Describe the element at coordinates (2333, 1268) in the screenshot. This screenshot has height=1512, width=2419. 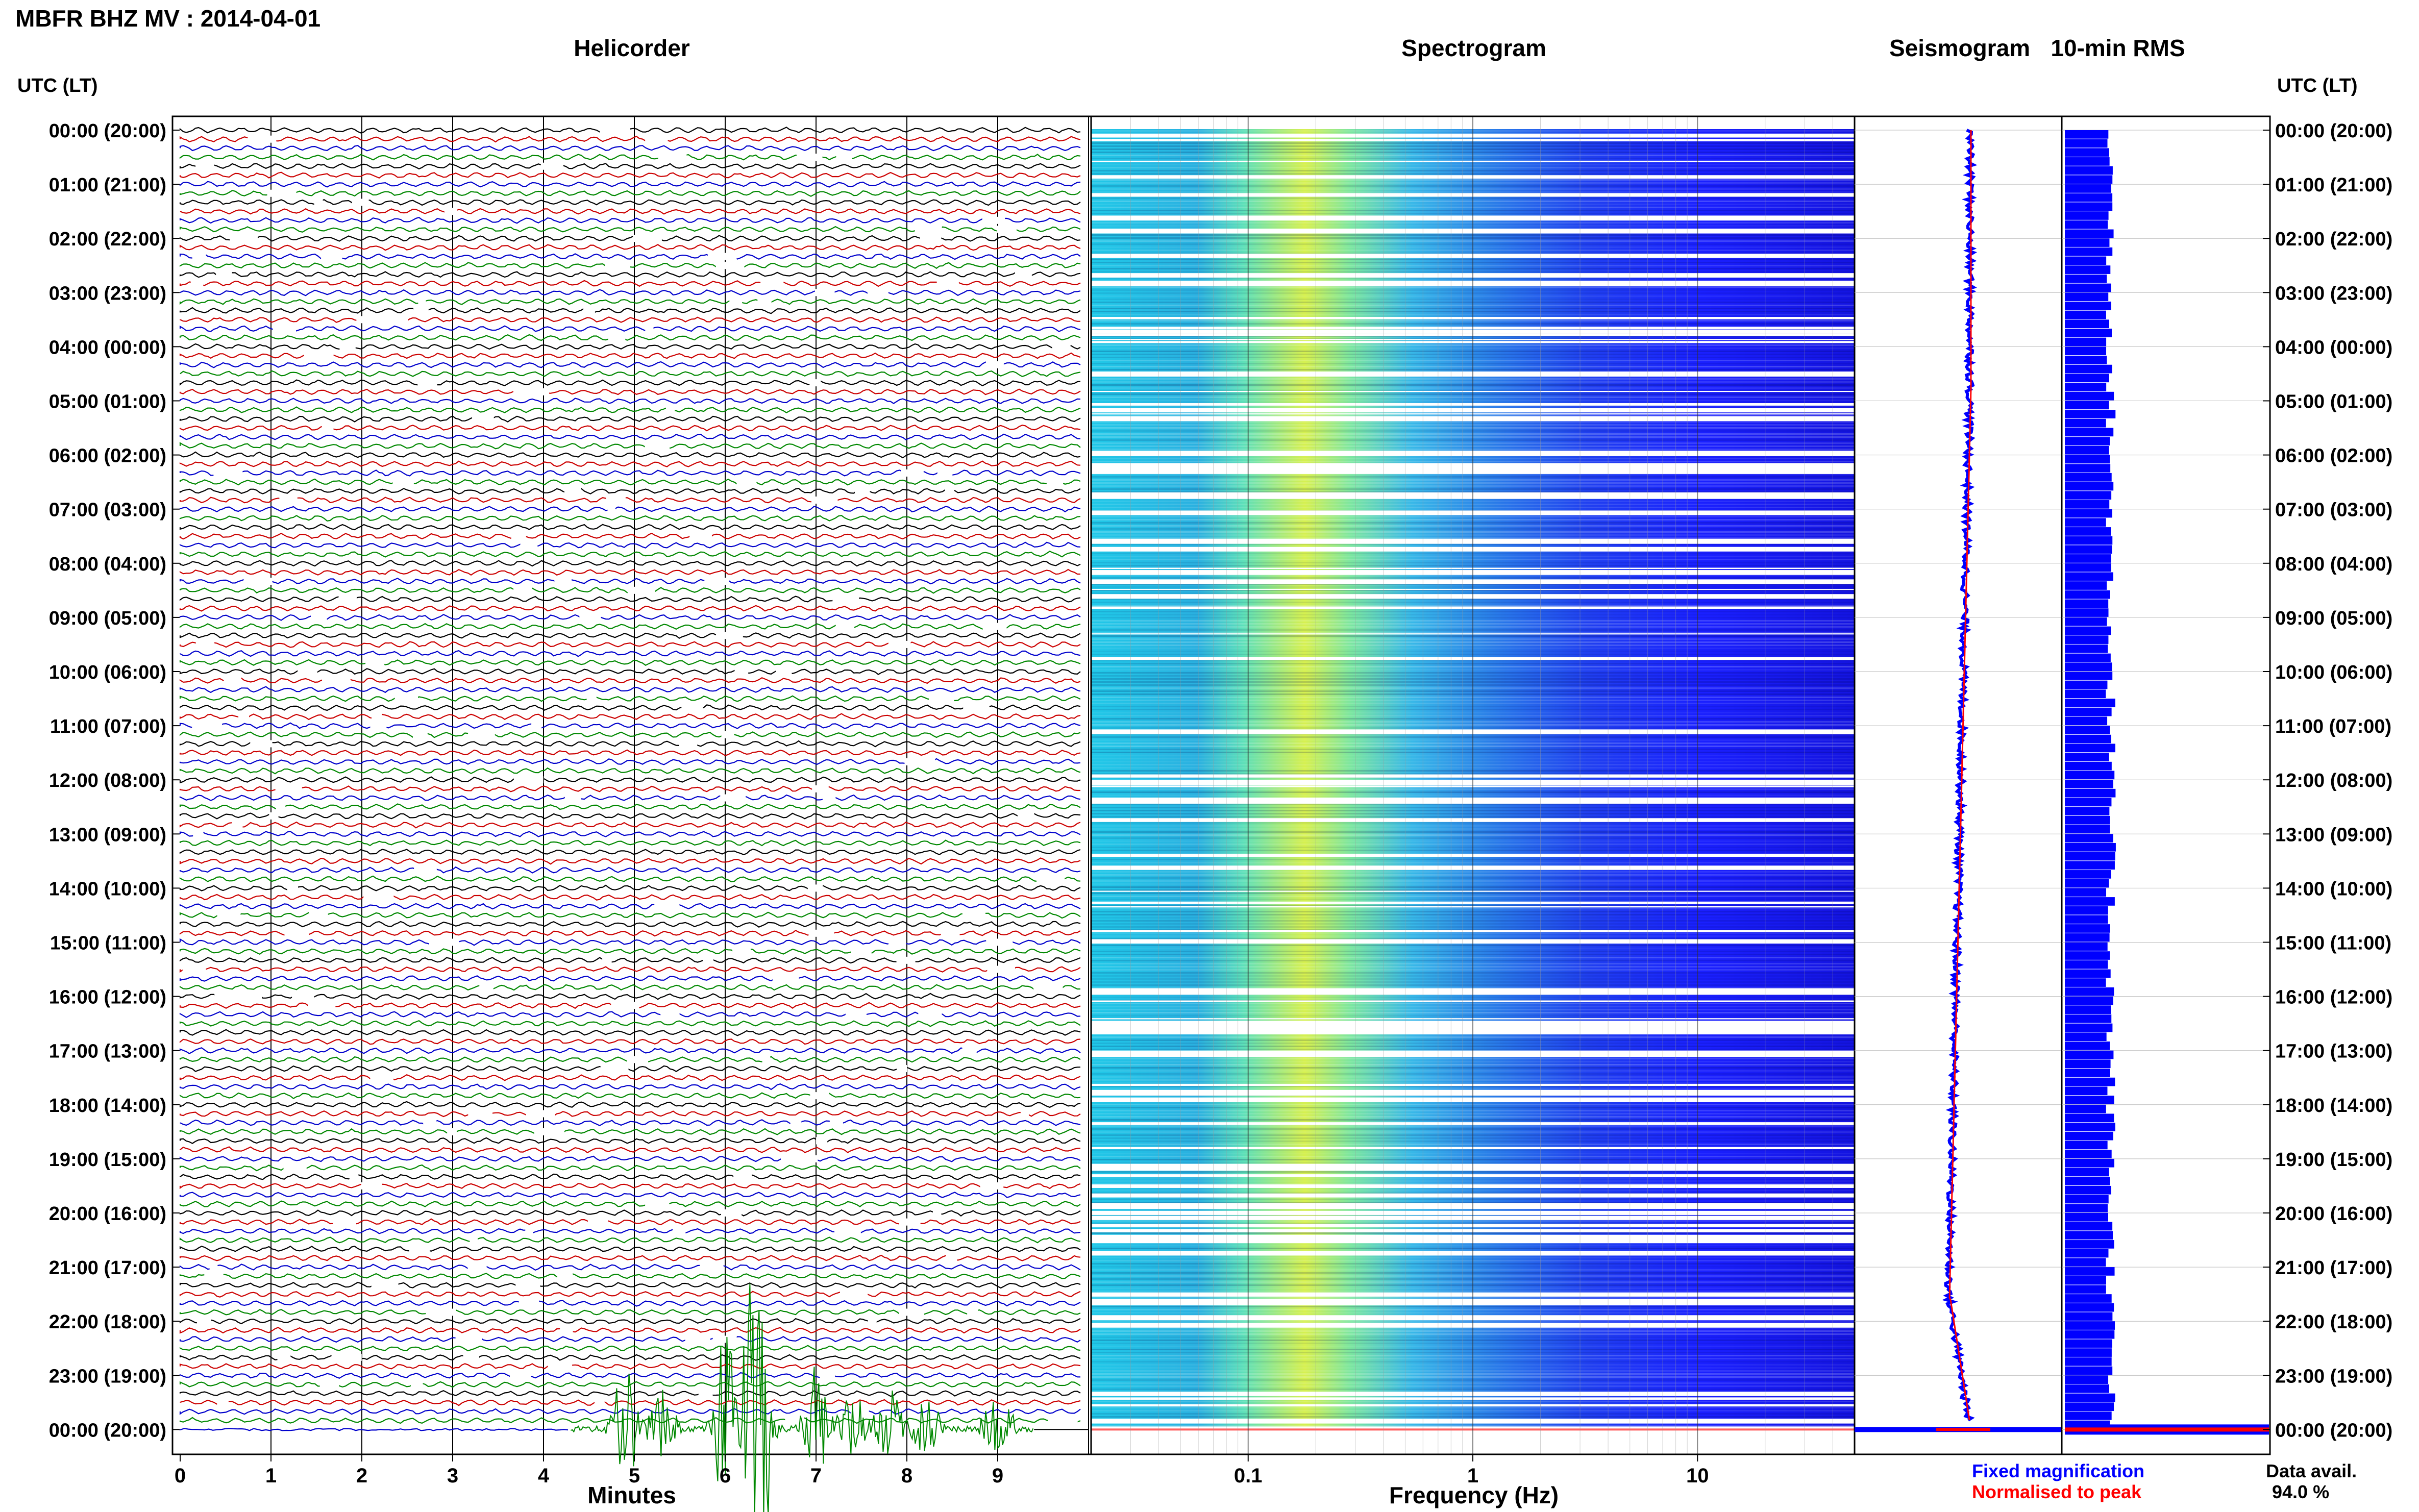
I see `time-label-right: 21:00 (17:00)` at that location.